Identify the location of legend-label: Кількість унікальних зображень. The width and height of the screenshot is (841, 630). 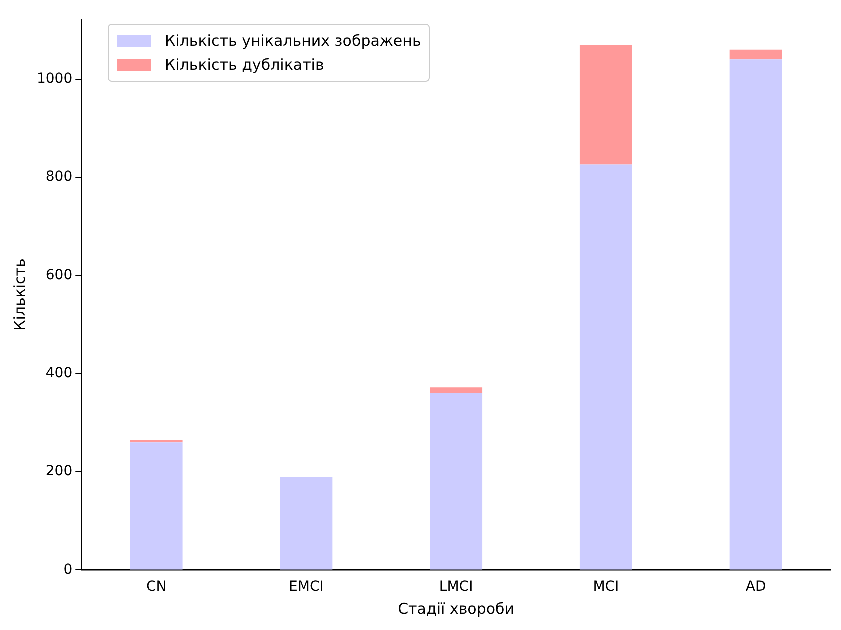
(293, 41).